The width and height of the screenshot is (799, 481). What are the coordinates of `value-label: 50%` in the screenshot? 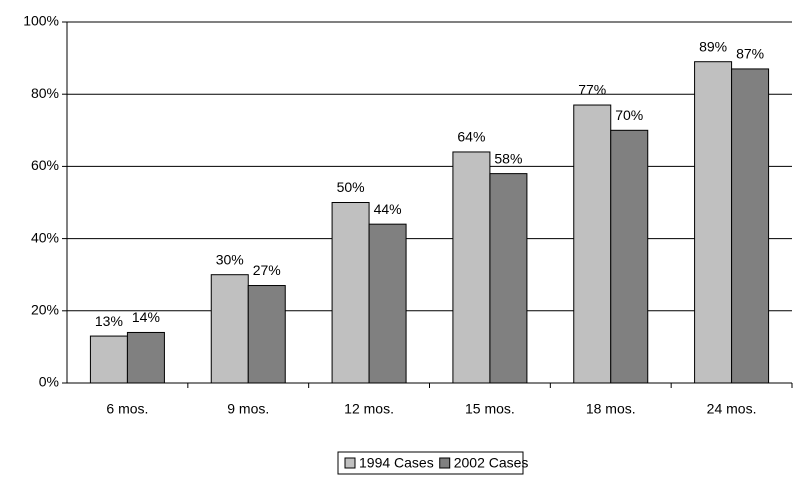 It's located at (351, 187).